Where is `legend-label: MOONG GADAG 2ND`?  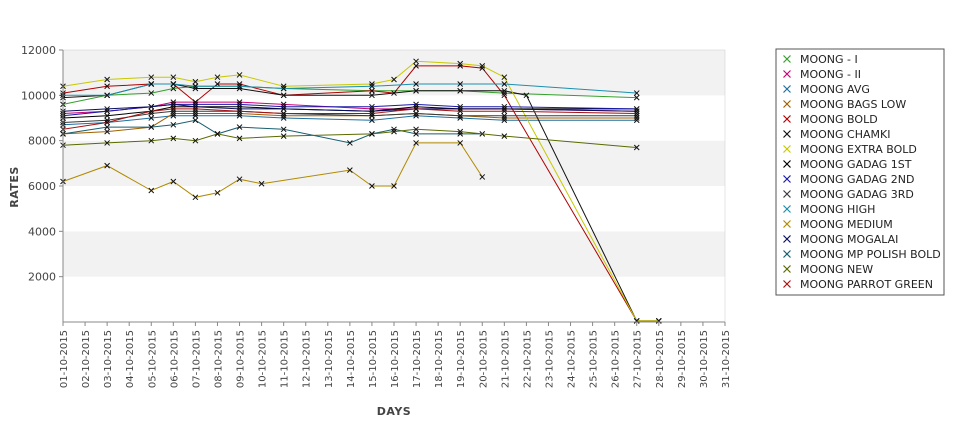
legend-label: MOONG GADAG 2ND is located at coordinates (857, 179).